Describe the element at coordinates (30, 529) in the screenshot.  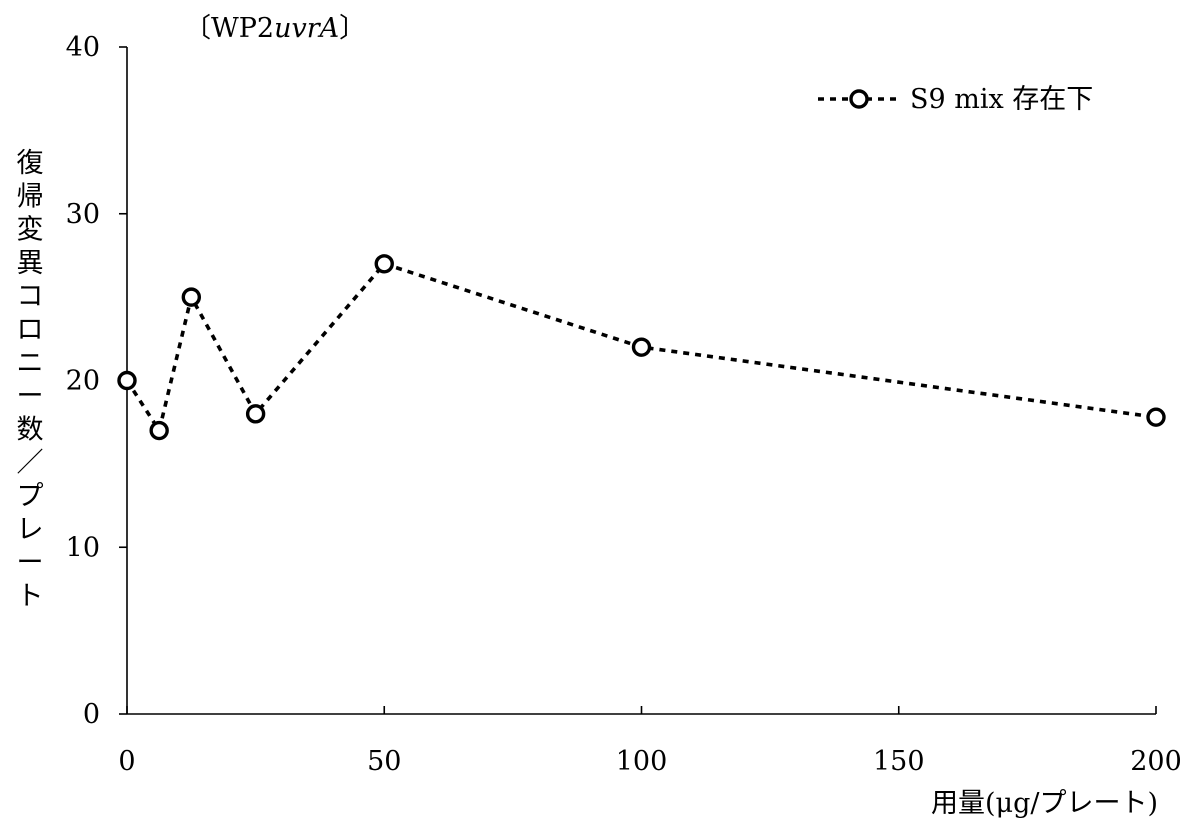
I see `y-axis-label-char: レ` at that location.